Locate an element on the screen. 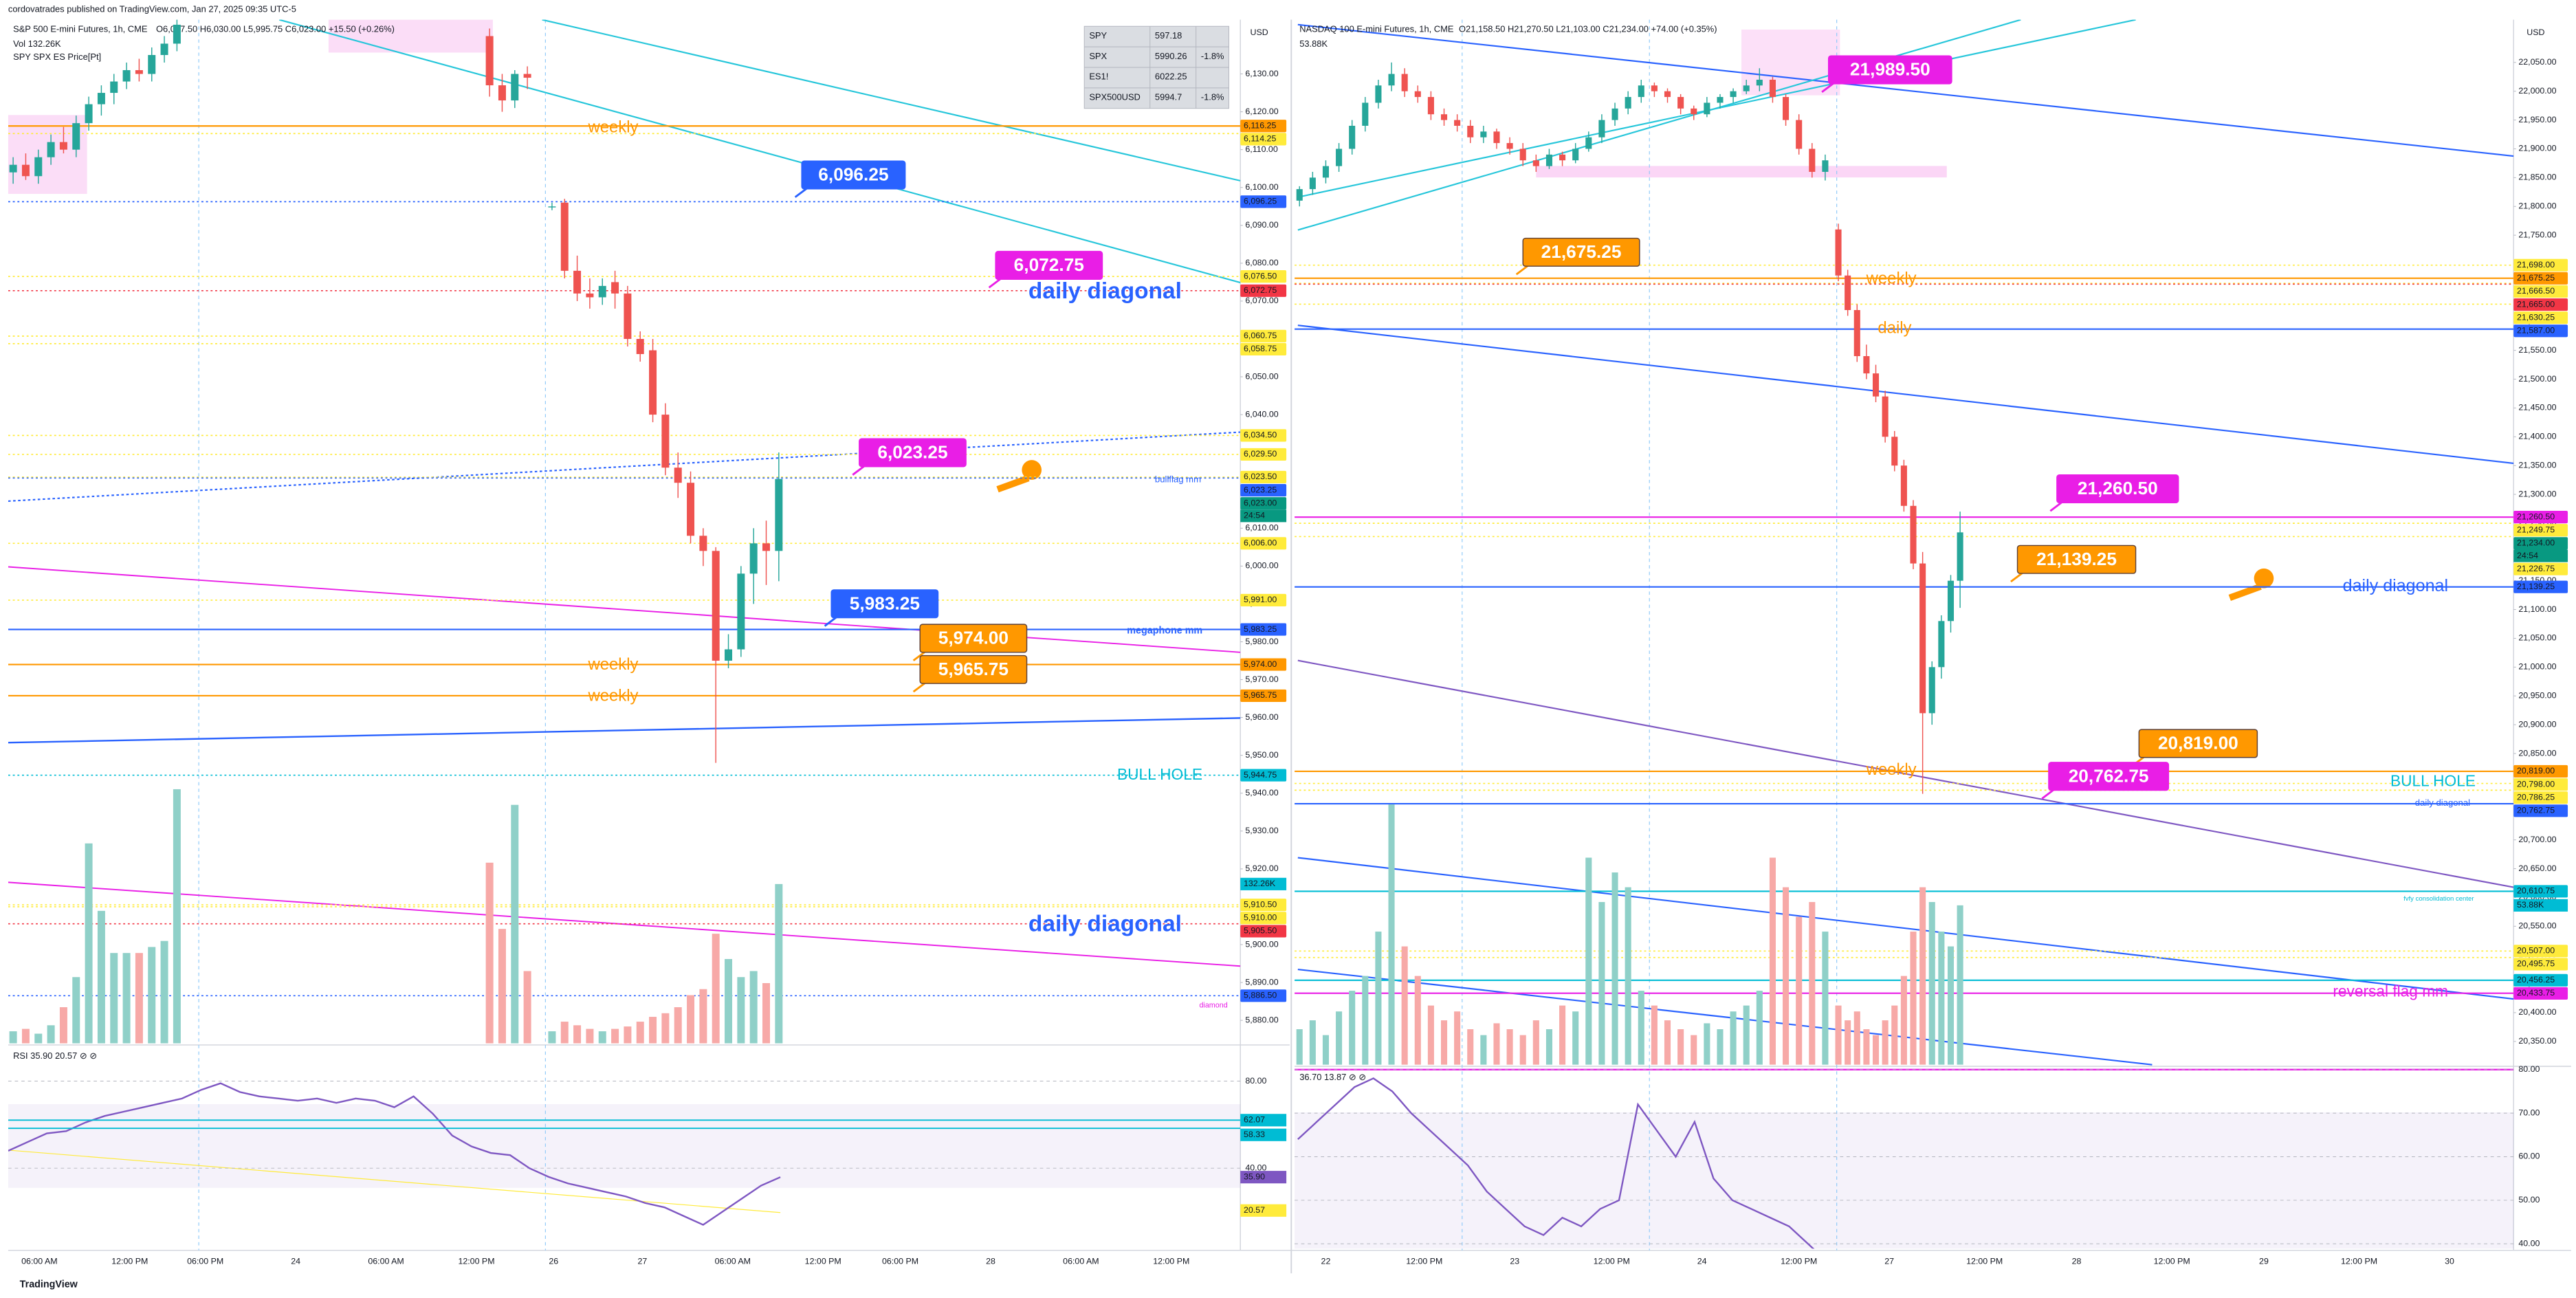 The image size is (2576, 1298). price-axis-label: 20,786.25 is located at coordinates (2536, 797).